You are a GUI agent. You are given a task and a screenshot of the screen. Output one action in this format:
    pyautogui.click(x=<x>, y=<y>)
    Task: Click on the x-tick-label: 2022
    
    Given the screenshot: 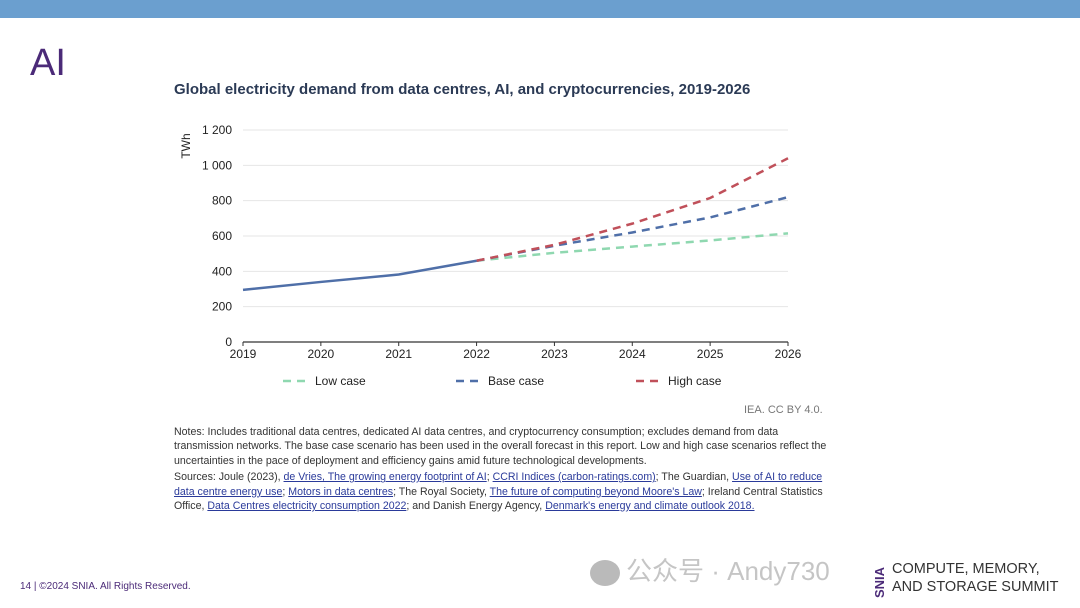 What is the action you would take?
    pyautogui.click(x=476, y=354)
    